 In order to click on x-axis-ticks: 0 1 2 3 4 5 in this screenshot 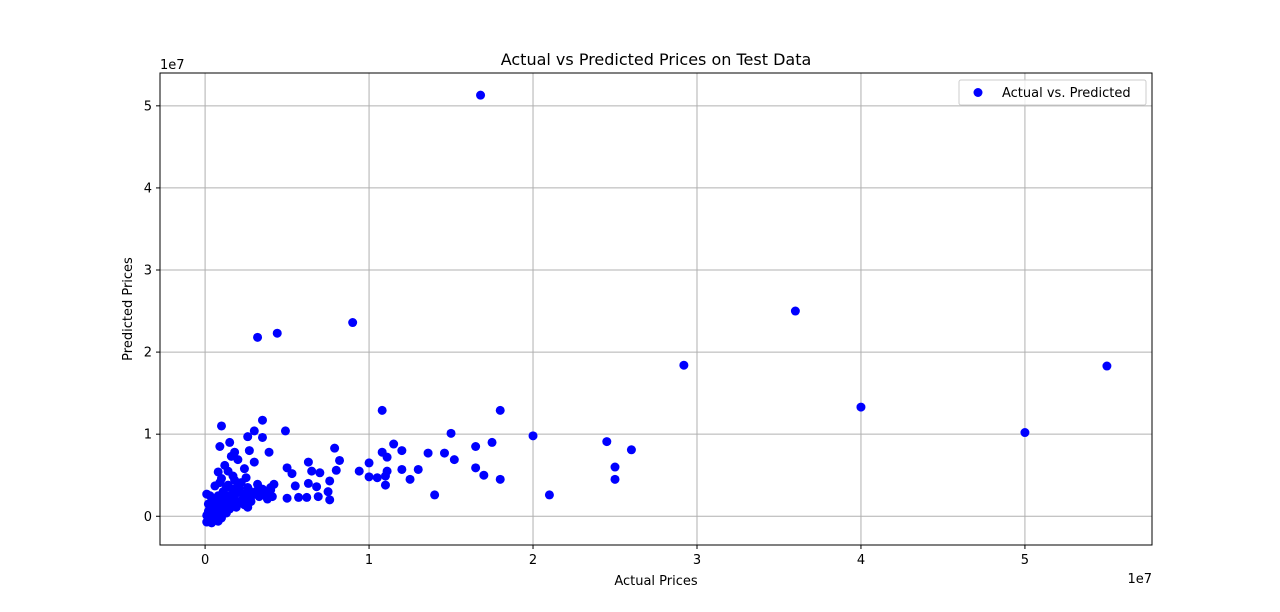, I will do `click(615, 556)`.